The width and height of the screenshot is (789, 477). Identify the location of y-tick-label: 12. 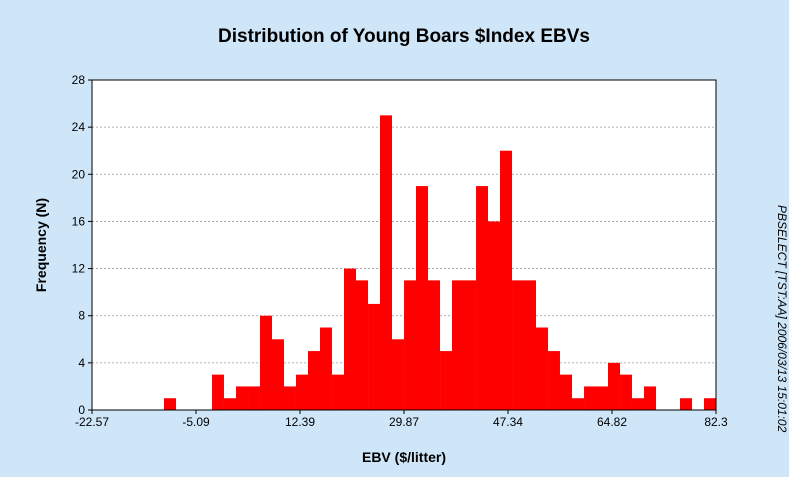
(79, 269).